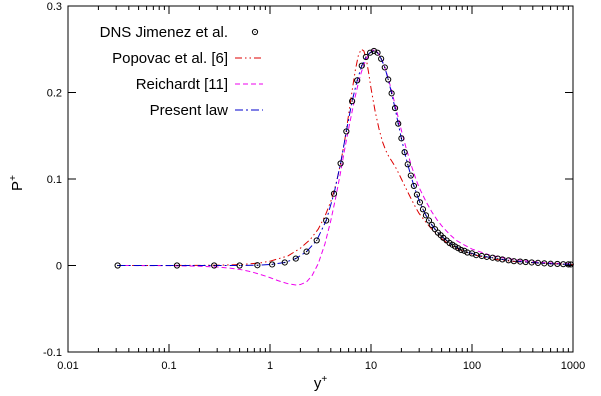  What do you see at coordinates (318, 383) in the screenshot?
I see `x-axis-label-main: y` at bounding box center [318, 383].